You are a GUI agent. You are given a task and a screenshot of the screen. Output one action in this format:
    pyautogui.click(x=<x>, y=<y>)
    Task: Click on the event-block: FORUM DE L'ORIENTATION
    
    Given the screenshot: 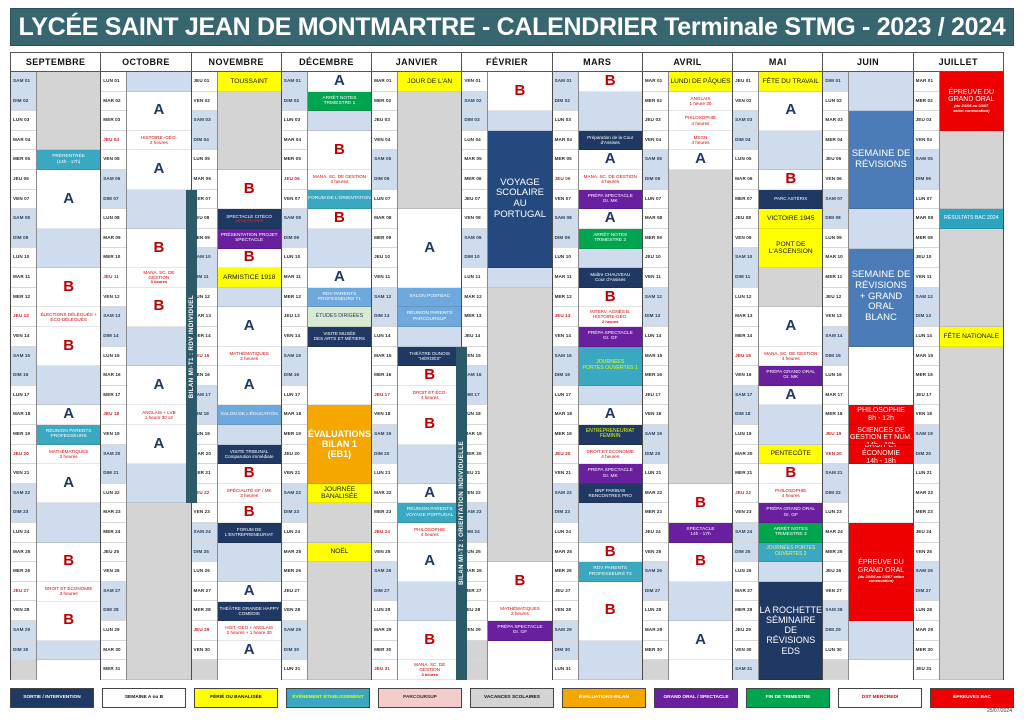 What is the action you would take?
    pyautogui.click(x=339, y=199)
    